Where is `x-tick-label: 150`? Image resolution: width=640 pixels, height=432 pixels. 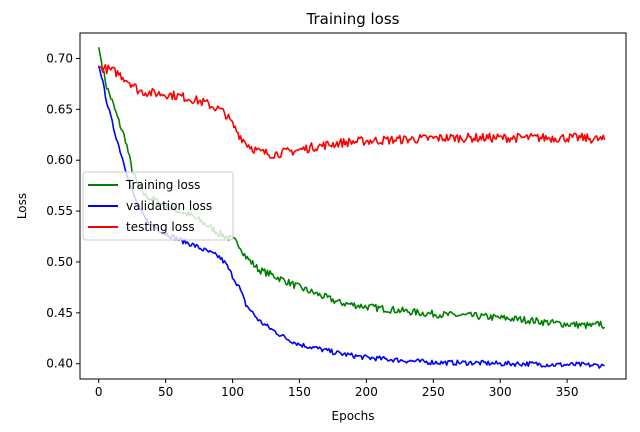 x-tick-label: 150 is located at coordinates (299, 392).